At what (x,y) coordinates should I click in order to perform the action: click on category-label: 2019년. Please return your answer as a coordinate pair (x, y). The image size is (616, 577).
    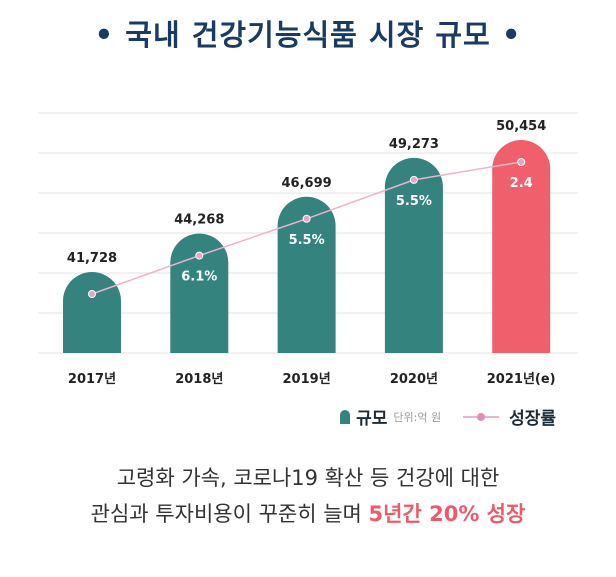
    Looking at the image, I should click on (307, 379).